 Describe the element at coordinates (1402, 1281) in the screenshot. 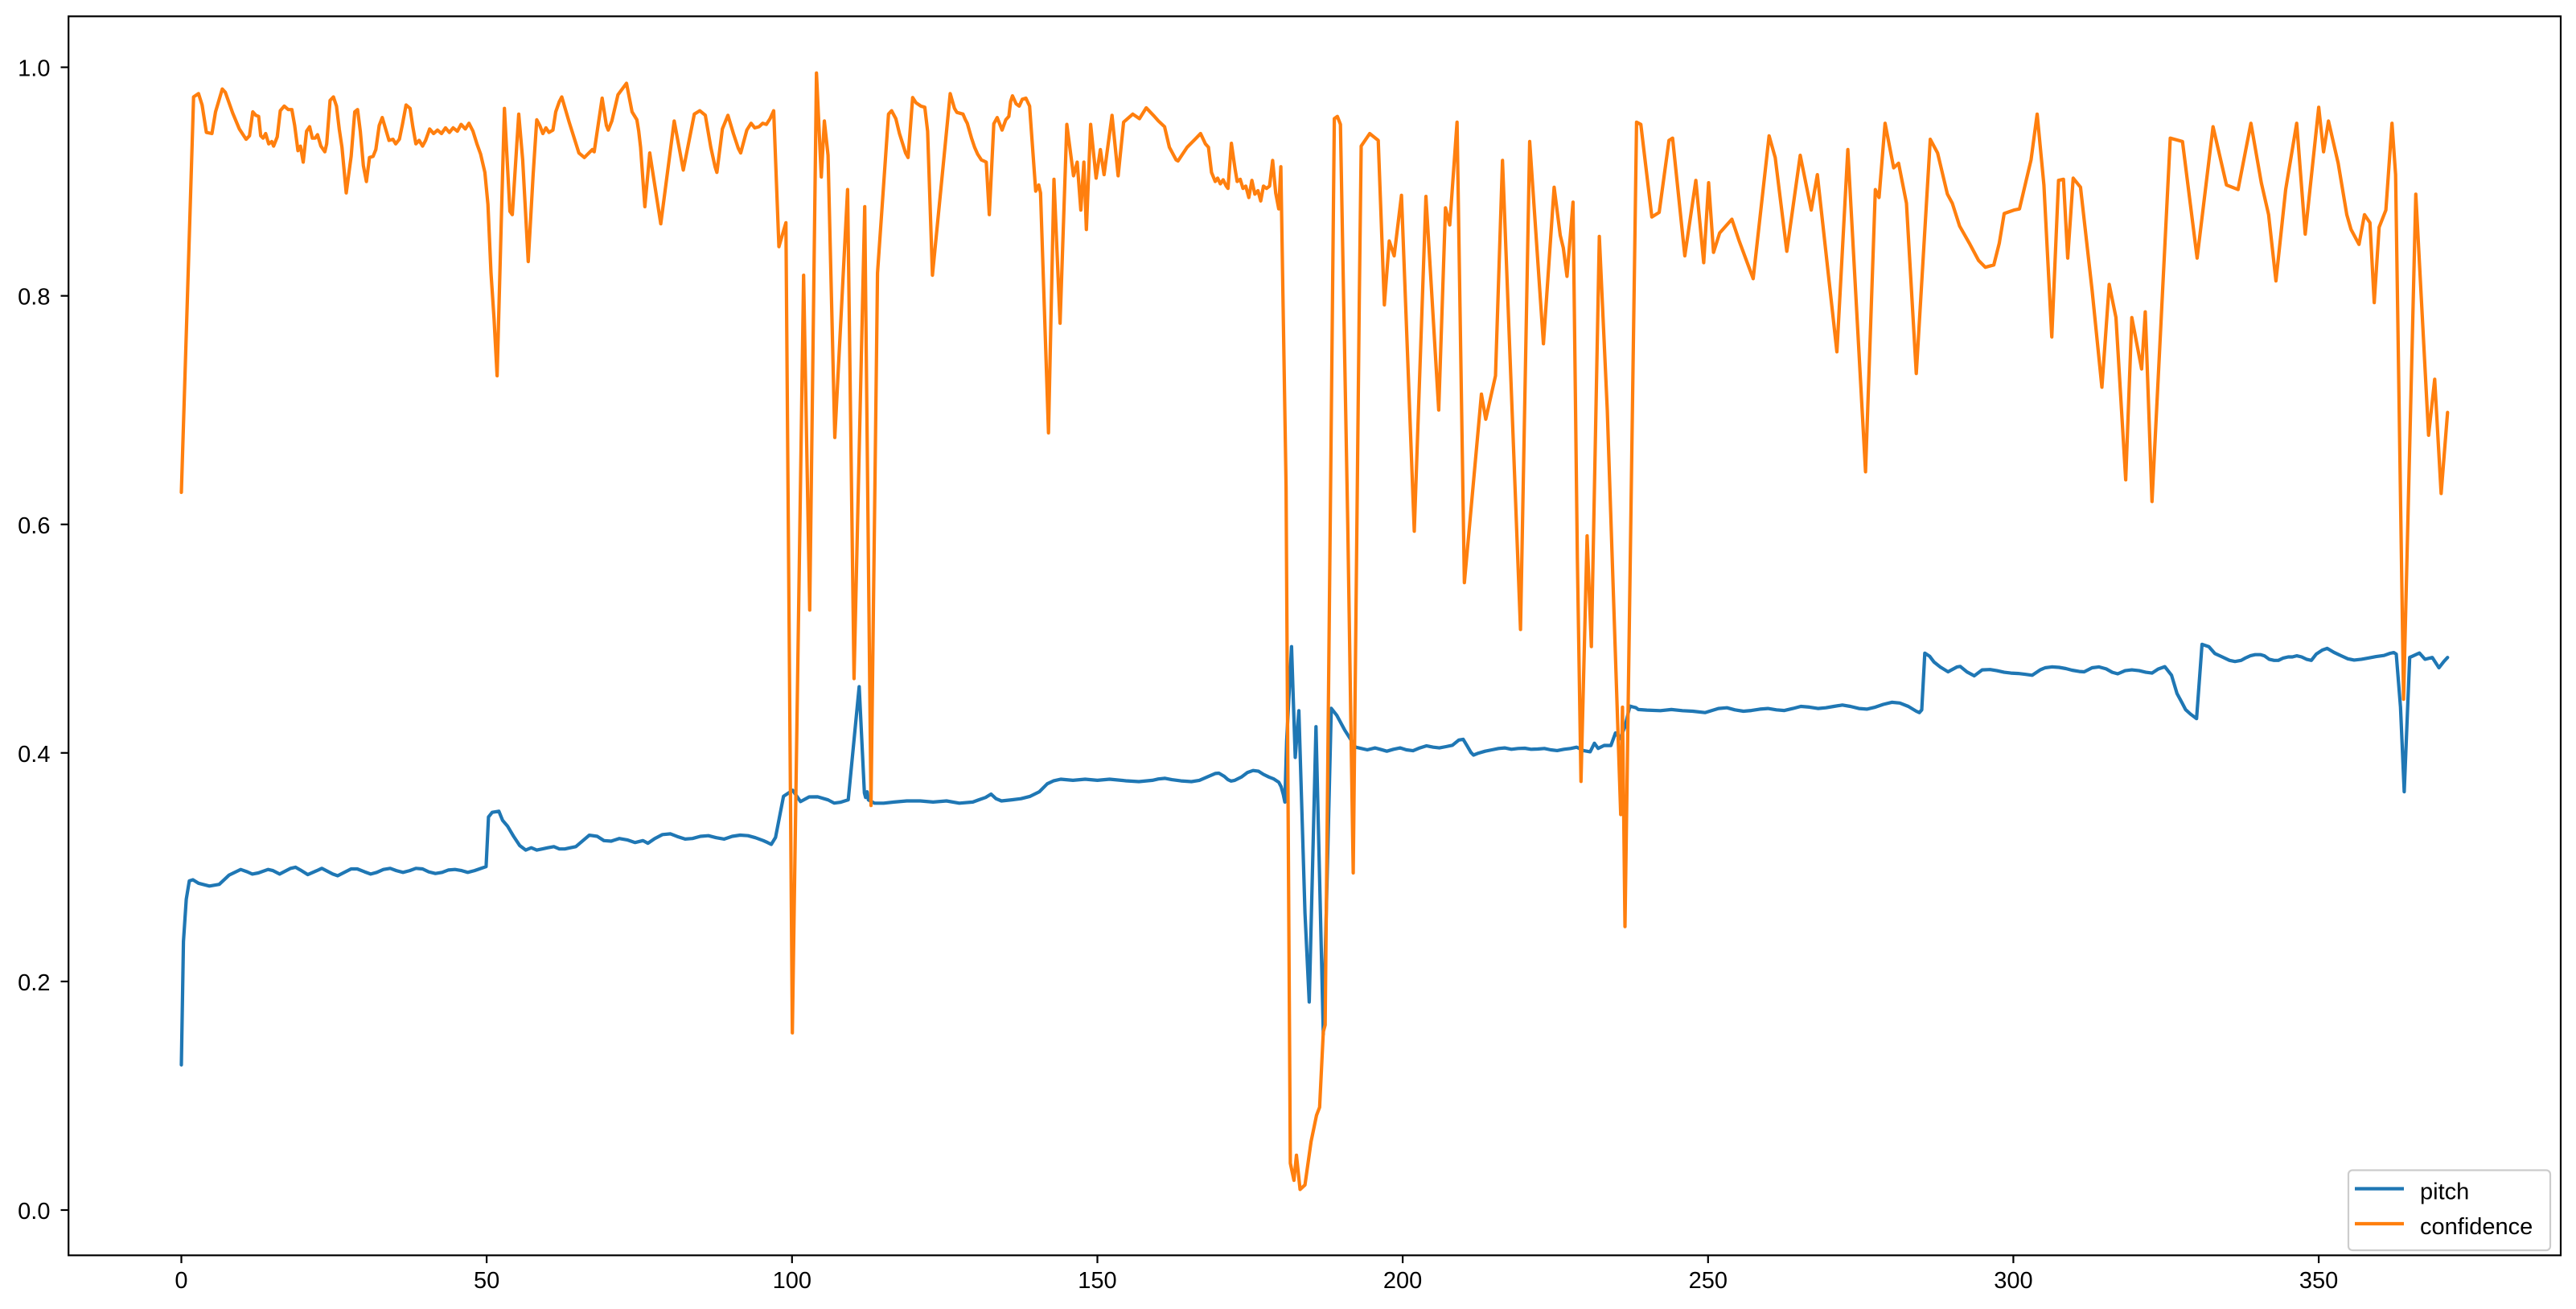

I see `svg-text: 200` at that location.